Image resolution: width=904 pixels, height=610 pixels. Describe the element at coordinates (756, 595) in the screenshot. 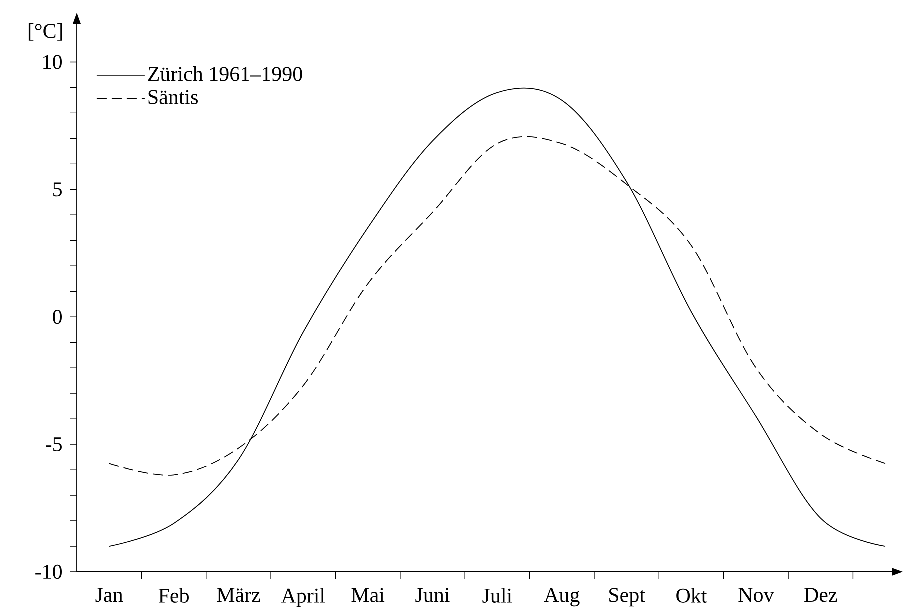

I see `x-tick-label: Nov` at that location.